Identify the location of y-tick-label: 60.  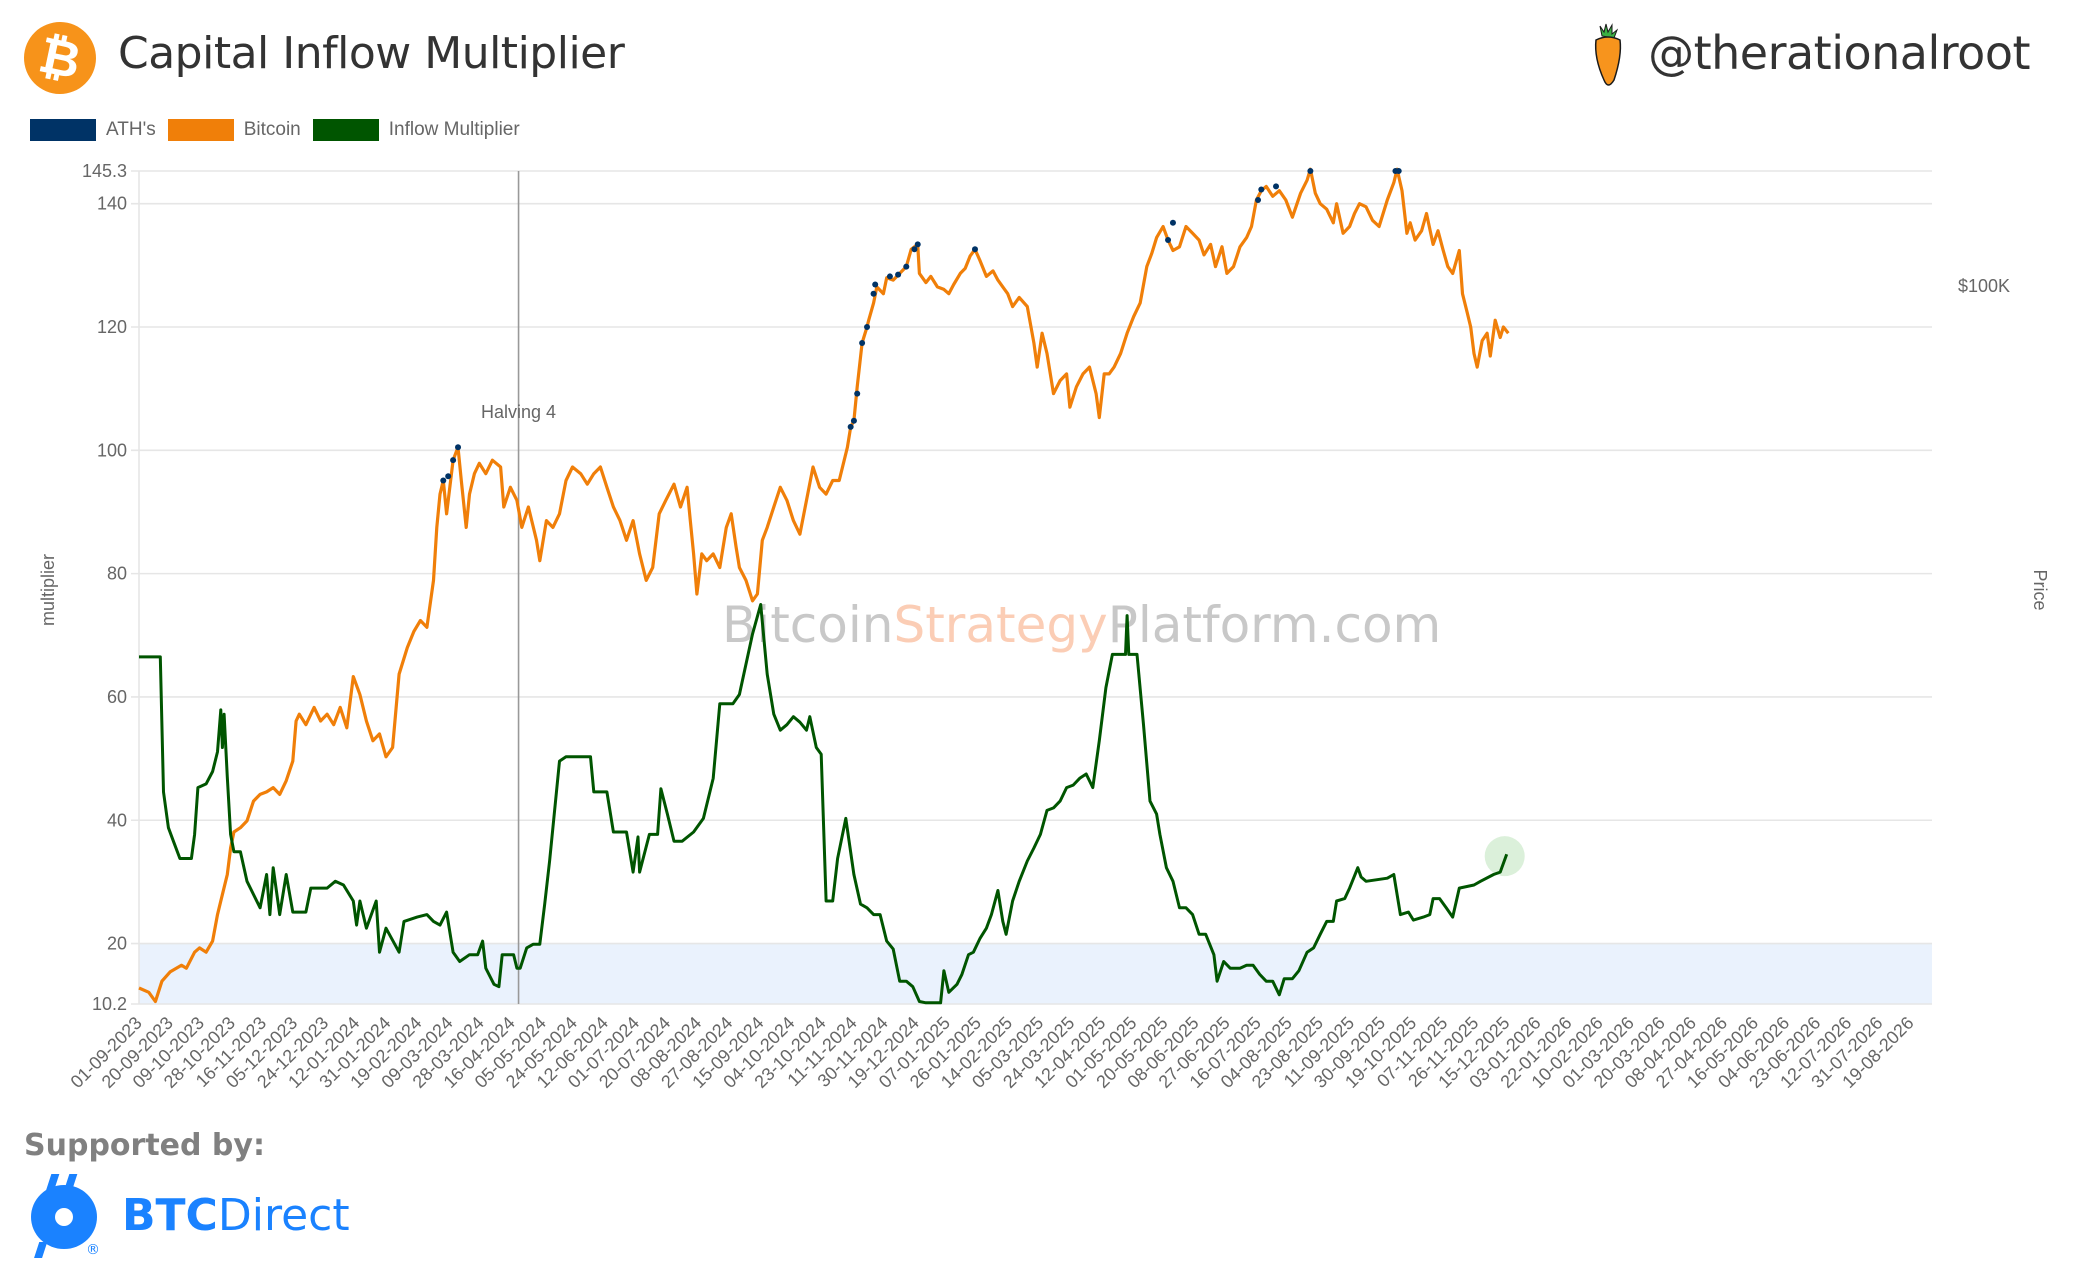
(117, 697).